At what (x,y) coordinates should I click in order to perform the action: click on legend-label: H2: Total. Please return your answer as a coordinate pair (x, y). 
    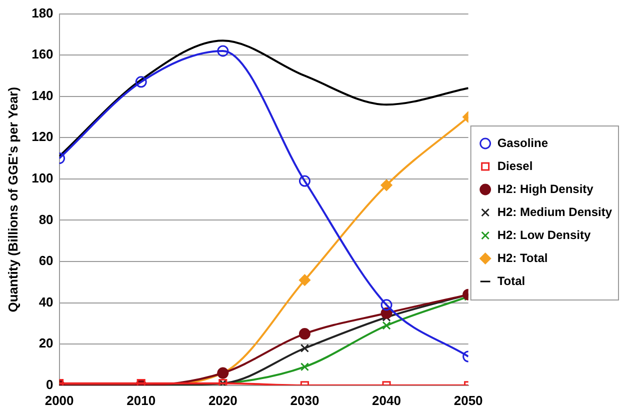
    Looking at the image, I should click on (522, 257).